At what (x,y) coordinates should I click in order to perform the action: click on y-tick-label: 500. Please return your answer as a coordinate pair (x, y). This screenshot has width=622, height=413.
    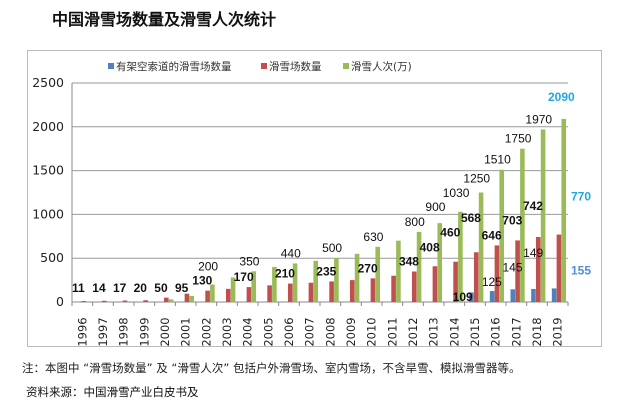
    Looking at the image, I should click on (52, 257).